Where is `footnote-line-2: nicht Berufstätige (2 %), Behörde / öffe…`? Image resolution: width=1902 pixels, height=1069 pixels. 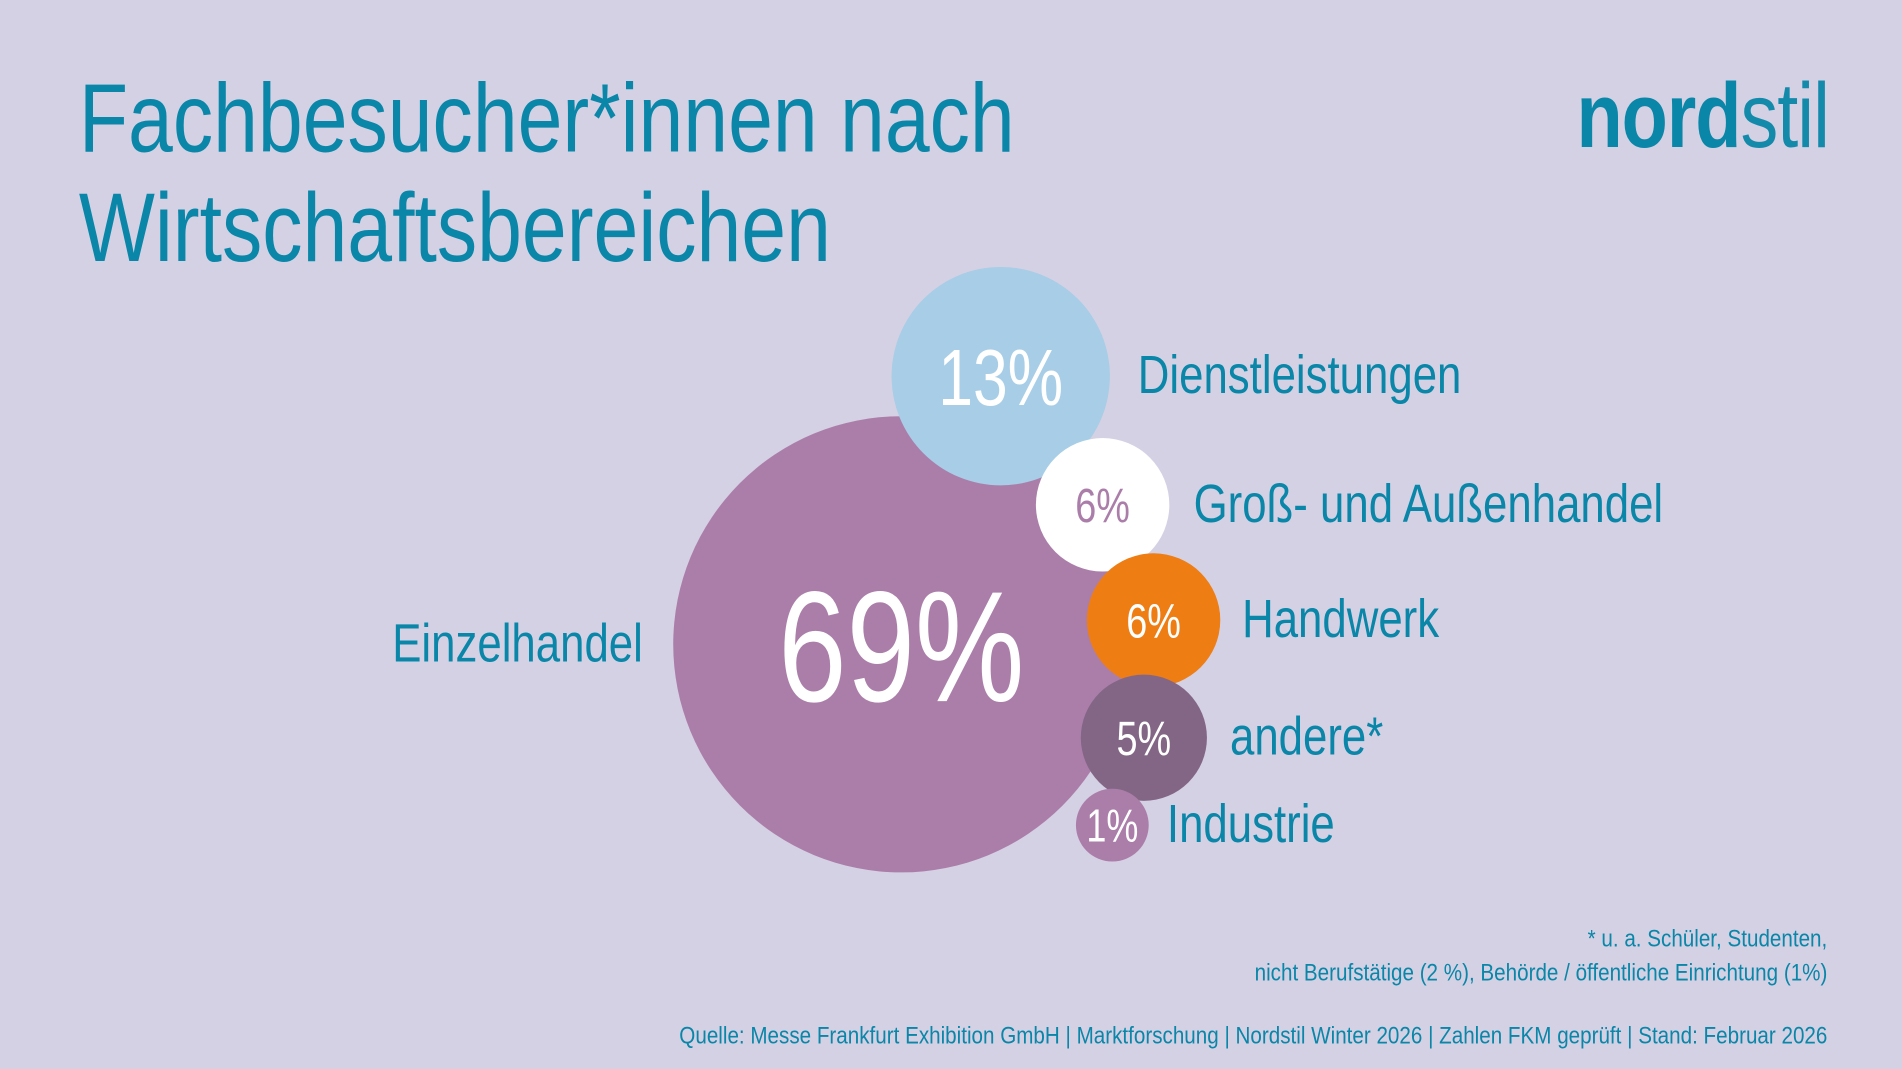
footnote-line-2: nicht Berufstätige (2 %), Behörde / öffe… is located at coordinates (1540, 973).